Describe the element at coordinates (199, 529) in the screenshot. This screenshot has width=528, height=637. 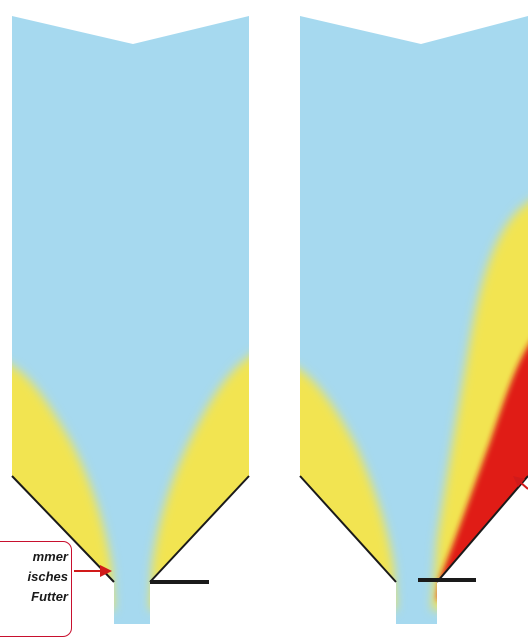
I see `left-hopper-wall-right` at that location.